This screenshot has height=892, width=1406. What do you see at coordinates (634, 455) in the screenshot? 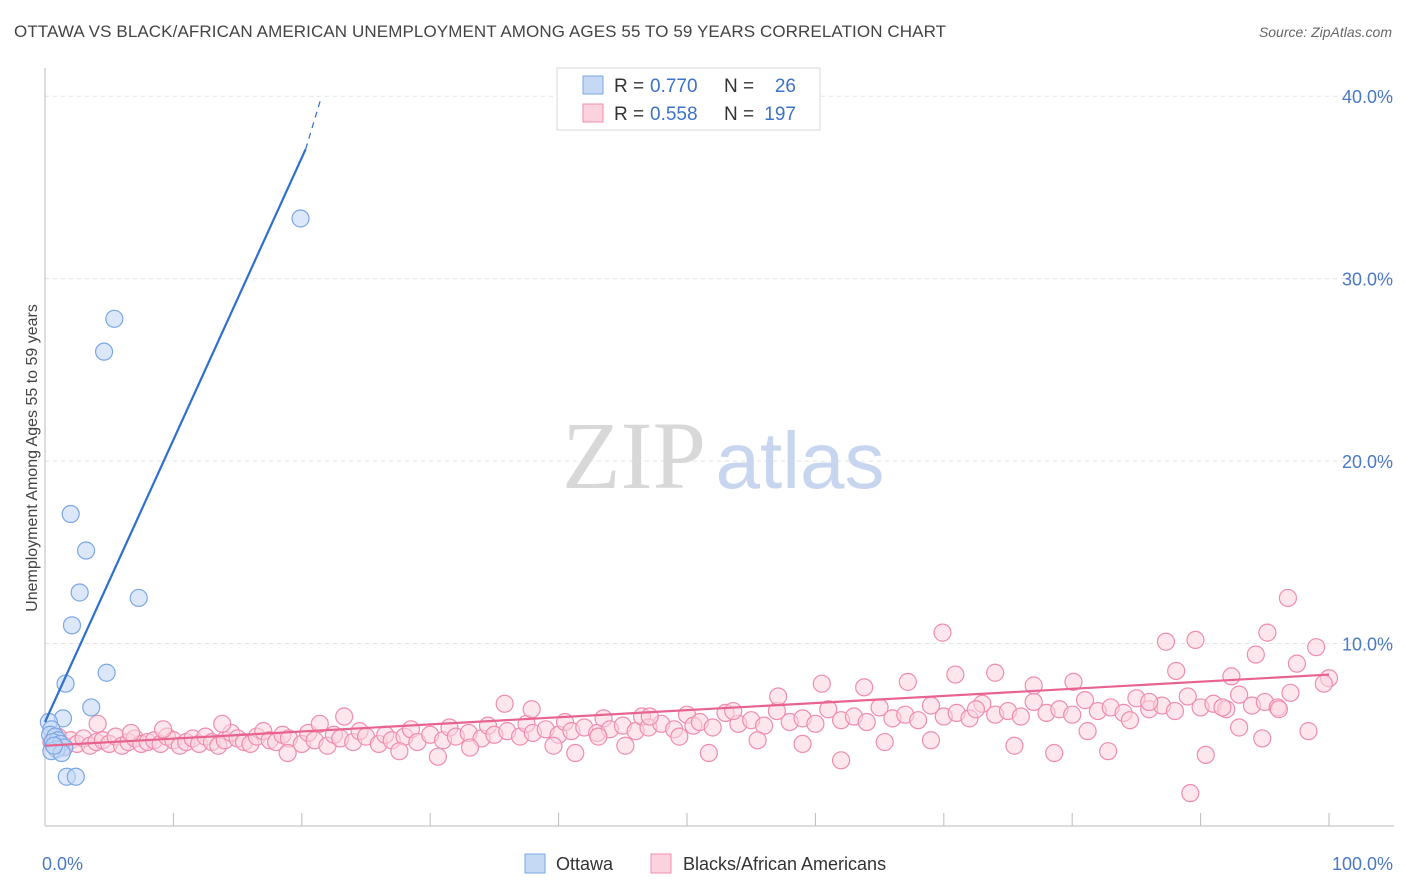
I see `watermark-zip: ZIP` at bounding box center [634, 455].